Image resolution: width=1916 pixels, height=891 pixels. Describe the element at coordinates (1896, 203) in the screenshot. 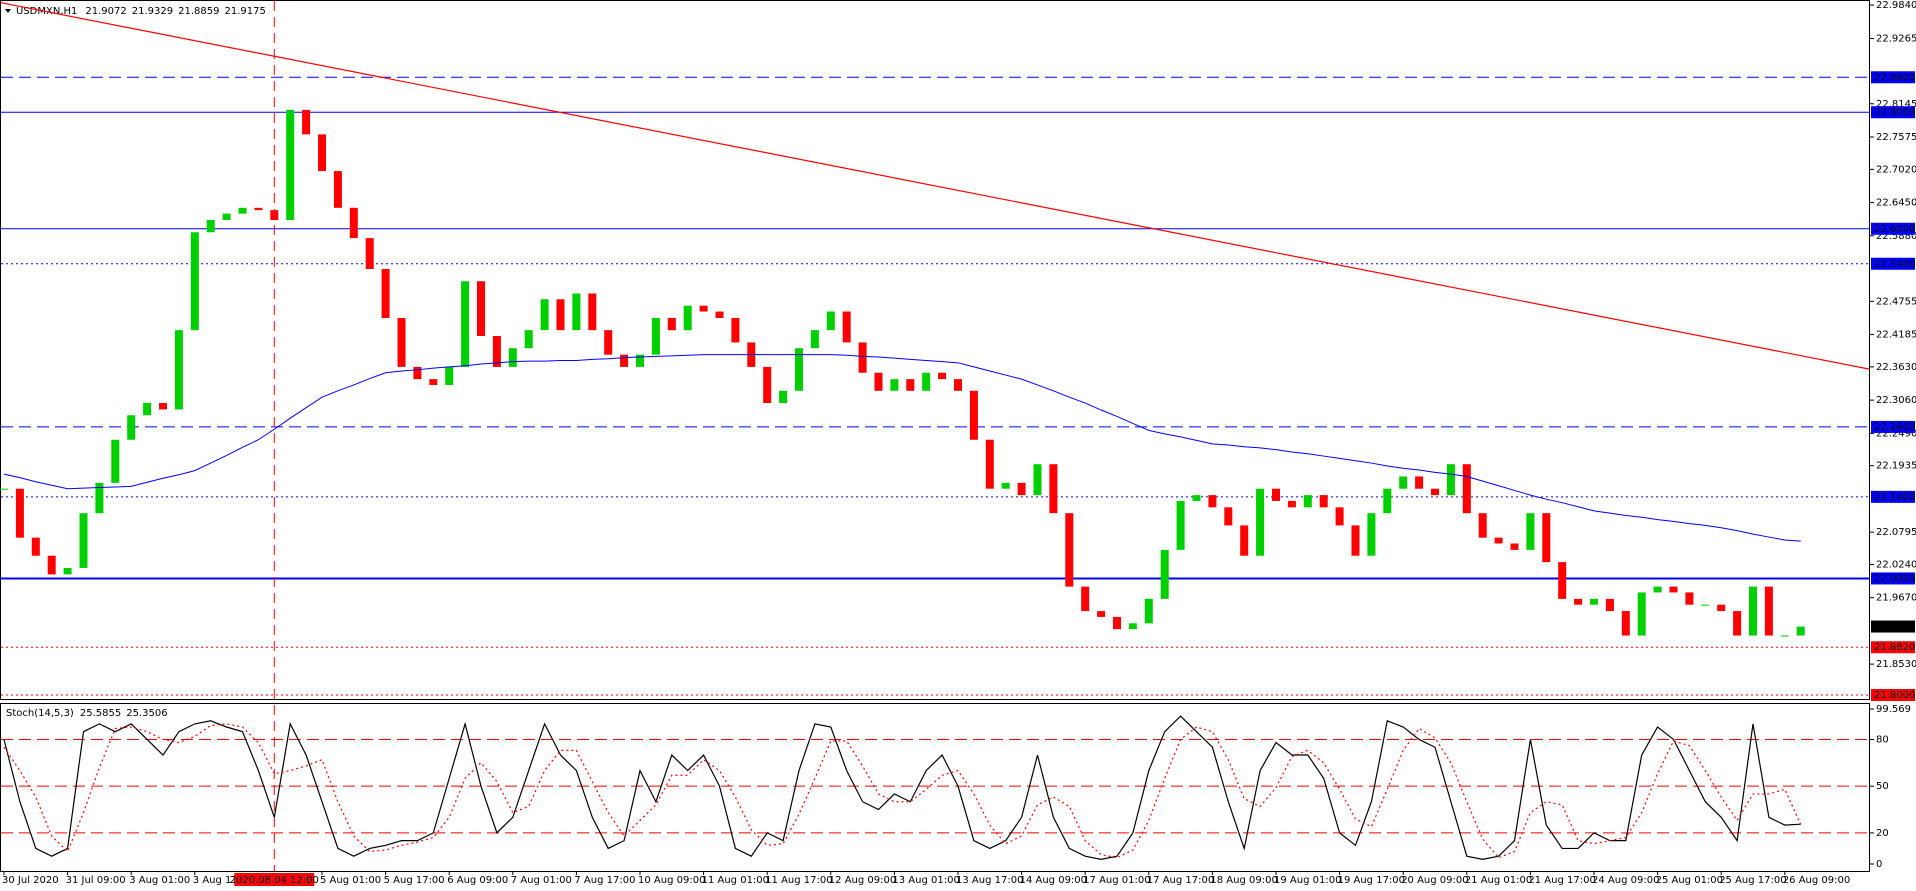

I see `y-tick-label: 22.6450` at that location.